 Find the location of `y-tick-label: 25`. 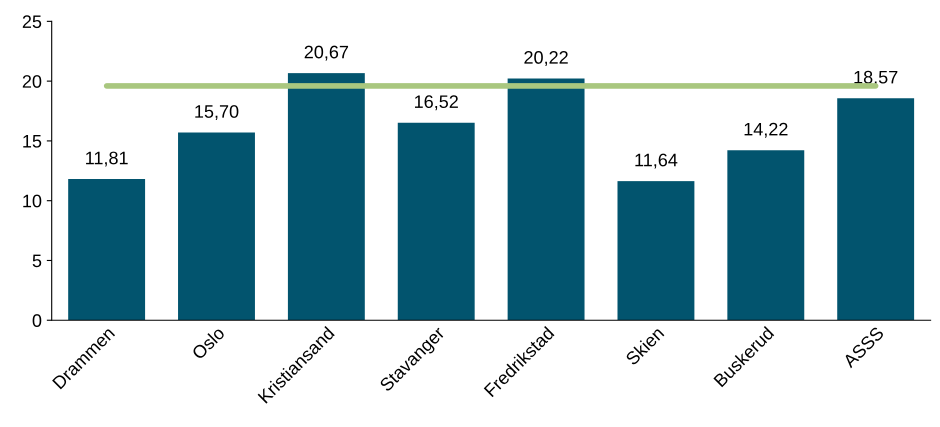

y-tick-label: 25 is located at coordinates (32, 21).